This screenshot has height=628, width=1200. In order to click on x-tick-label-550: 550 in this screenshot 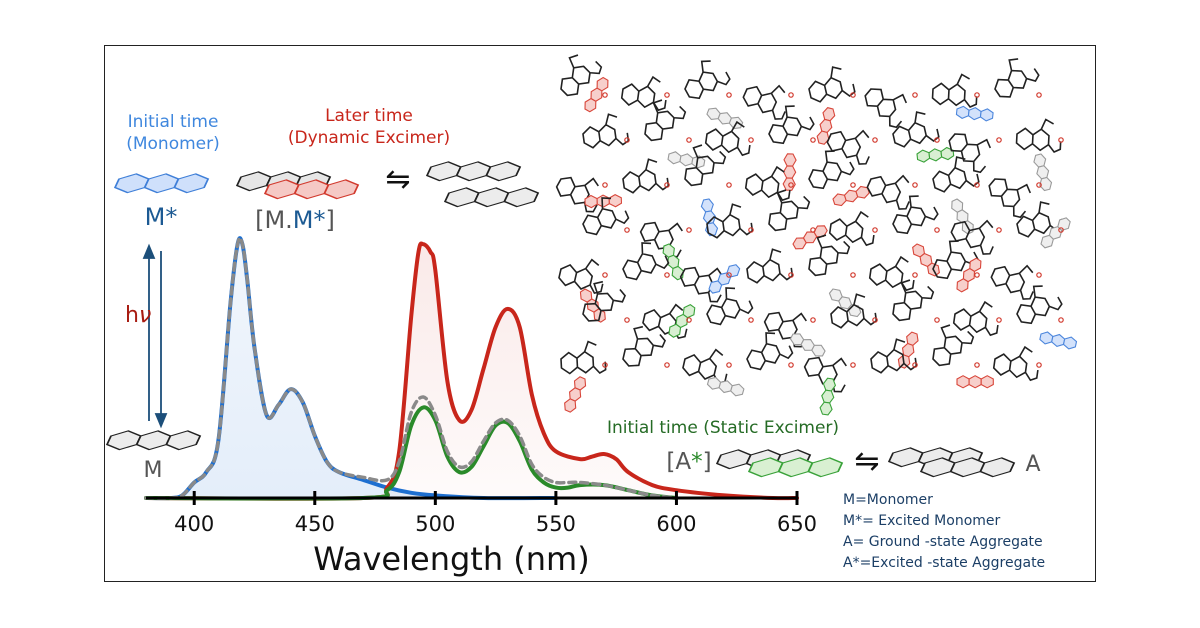, I will do `click(556, 524)`.